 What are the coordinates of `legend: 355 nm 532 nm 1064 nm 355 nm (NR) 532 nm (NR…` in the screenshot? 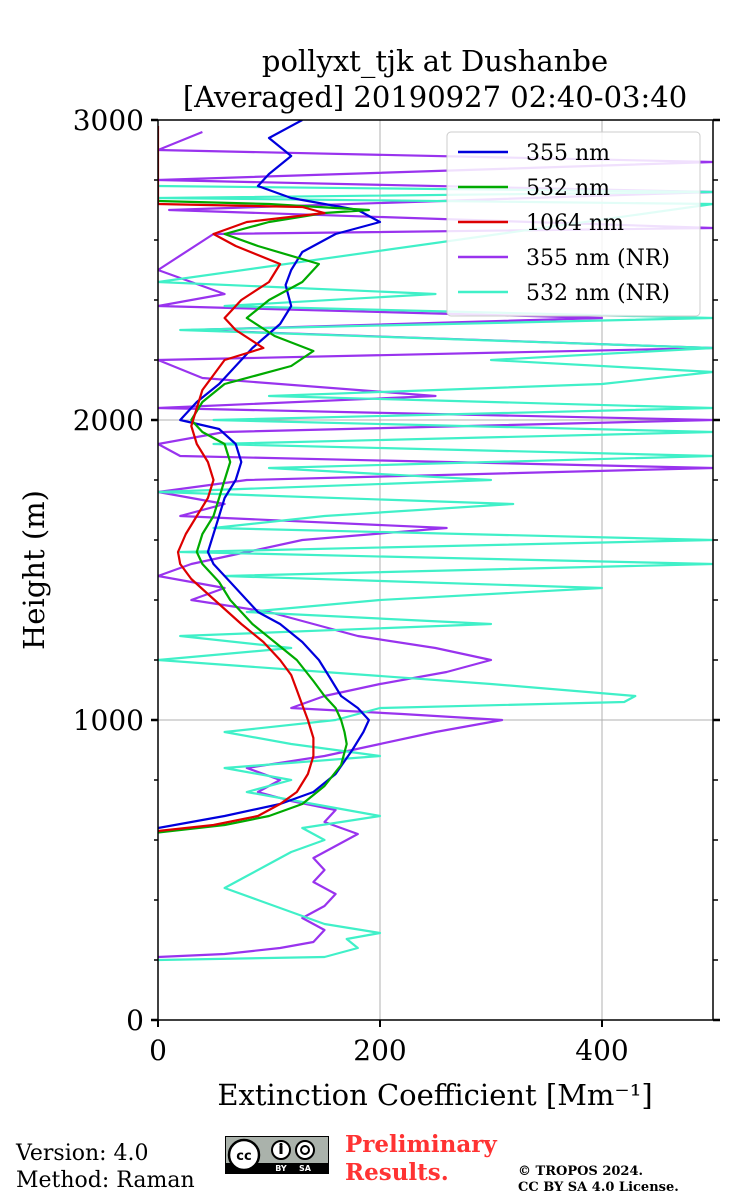 It's located at (573, 224).